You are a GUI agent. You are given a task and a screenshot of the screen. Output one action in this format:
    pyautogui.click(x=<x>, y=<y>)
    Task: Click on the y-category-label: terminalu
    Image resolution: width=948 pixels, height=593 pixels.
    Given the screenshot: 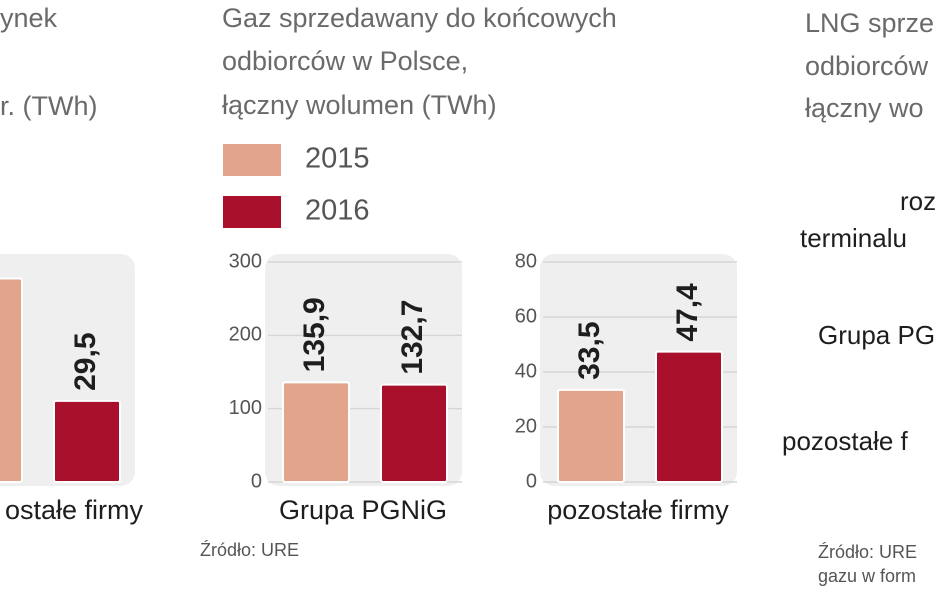 What is the action you would take?
    pyautogui.click(x=853, y=238)
    